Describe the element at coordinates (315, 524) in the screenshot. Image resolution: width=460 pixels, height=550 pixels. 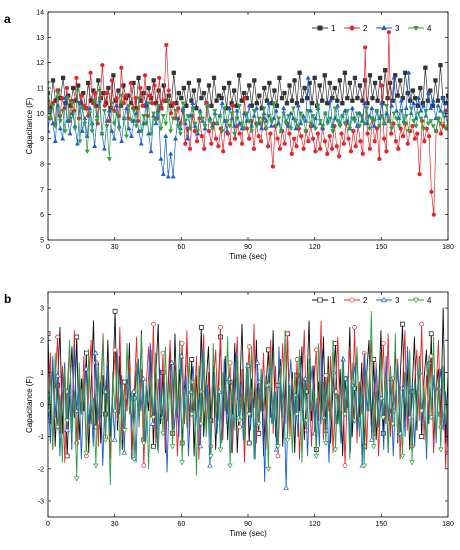
I see `x-tick-label: 120` at that location.